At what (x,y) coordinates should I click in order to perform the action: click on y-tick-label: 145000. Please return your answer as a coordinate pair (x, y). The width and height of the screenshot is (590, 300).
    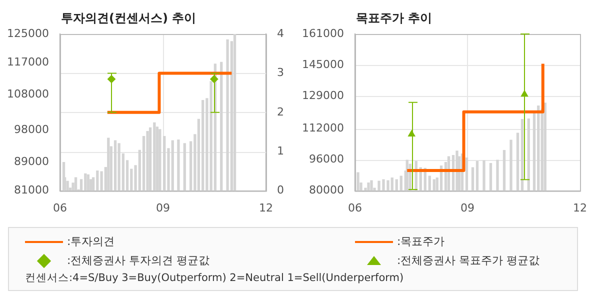
    Looking at the image, I should click on (323, 64).